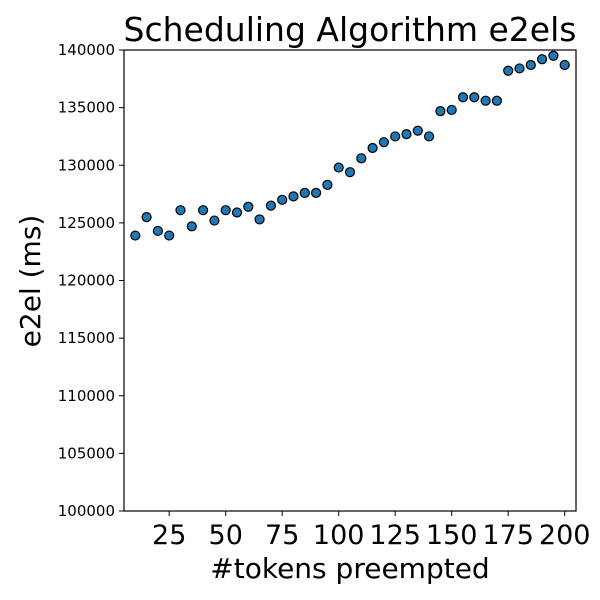  Describe the element at coordinates (86, 453) in the screenshot. I see `y-tick-label: 105000` at that location.